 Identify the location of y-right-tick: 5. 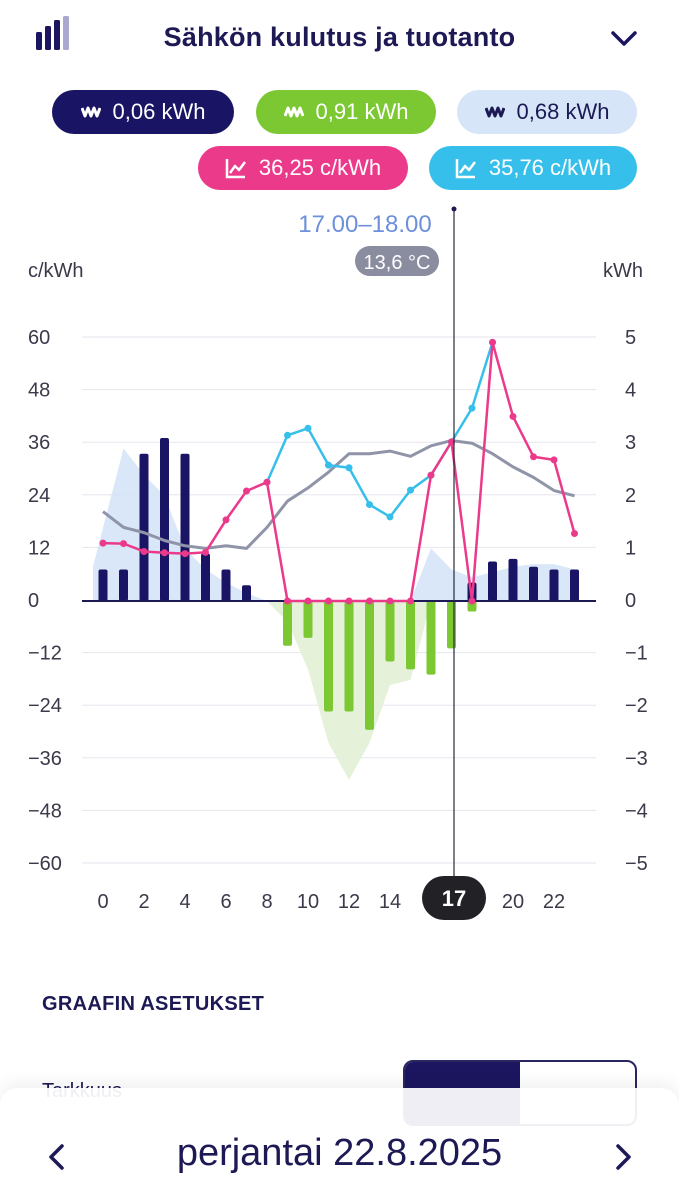
(630, 338).